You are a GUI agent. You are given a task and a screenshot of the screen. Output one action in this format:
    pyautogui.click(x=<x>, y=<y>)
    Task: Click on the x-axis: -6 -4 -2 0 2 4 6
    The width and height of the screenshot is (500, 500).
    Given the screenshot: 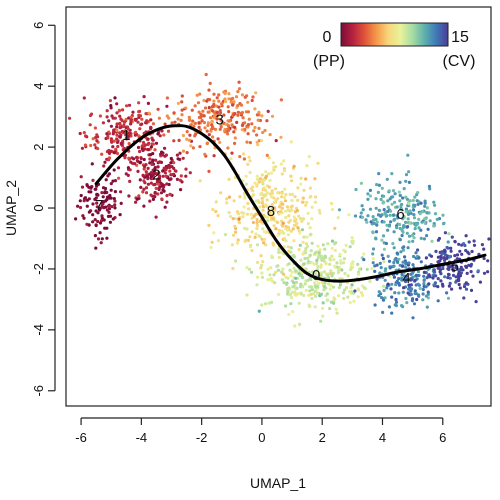 What is the action you would take?
    pyautogui.click(x=260, y=431)
    